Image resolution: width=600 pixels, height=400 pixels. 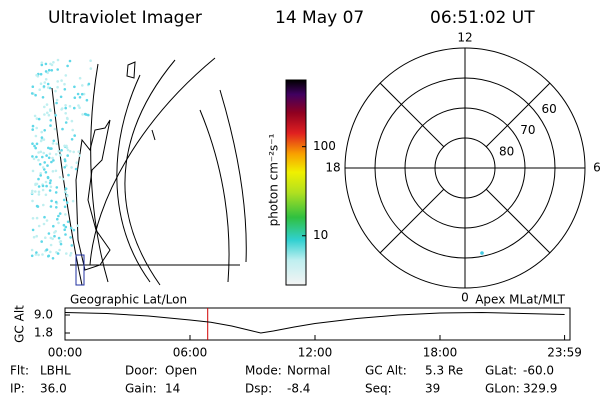 I want to click on colorbar, so click(x=296, y=182).